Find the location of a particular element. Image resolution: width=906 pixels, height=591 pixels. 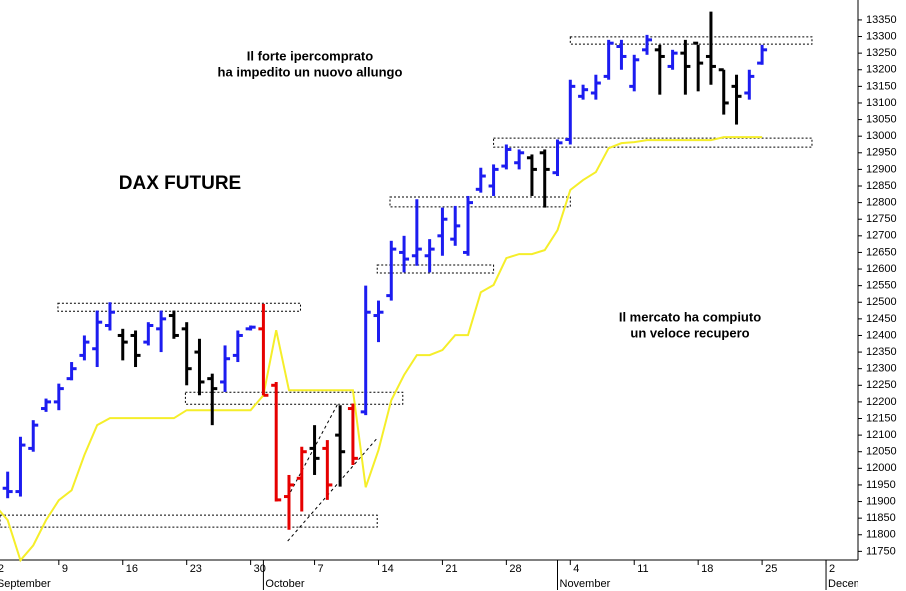

annotation: un veloce recupero is located at coordinates (689, 332).